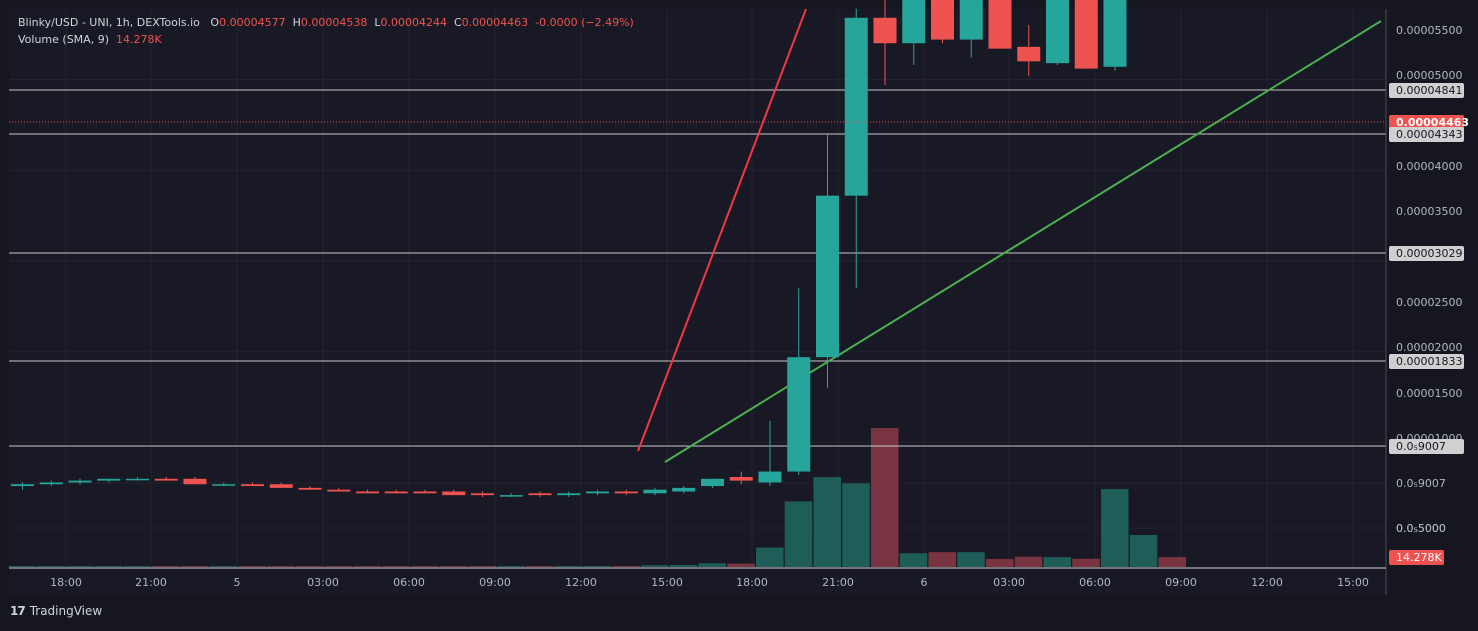 This screenshot has height=631, width=1478. I want to click on time-tick-label: 18:00, so click(66, 582).